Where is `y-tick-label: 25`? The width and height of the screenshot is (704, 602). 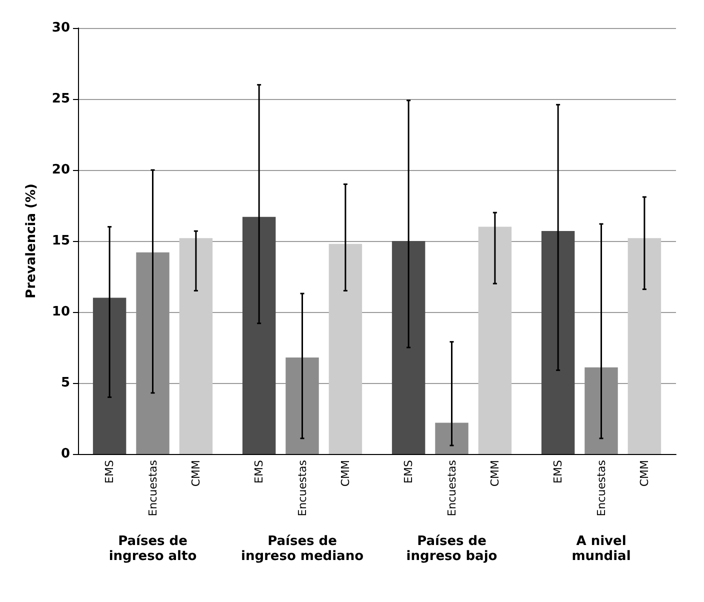
y-tick-label: 25 is located at coordinates (61, 99).